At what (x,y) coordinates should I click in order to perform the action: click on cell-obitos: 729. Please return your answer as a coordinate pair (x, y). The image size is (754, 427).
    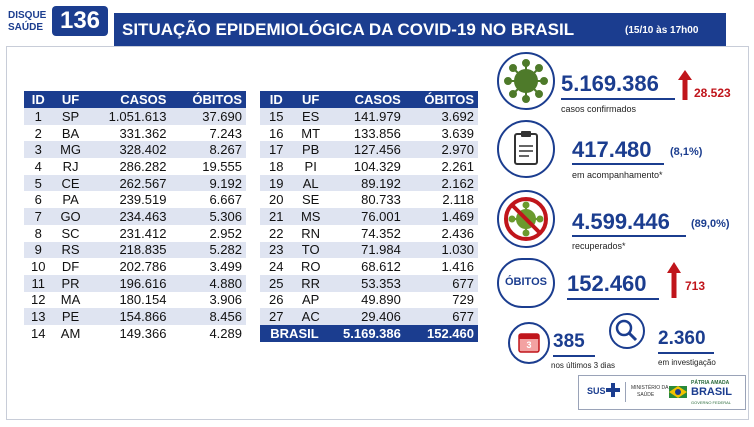
    Looking at the image, I should click on (441, 300).